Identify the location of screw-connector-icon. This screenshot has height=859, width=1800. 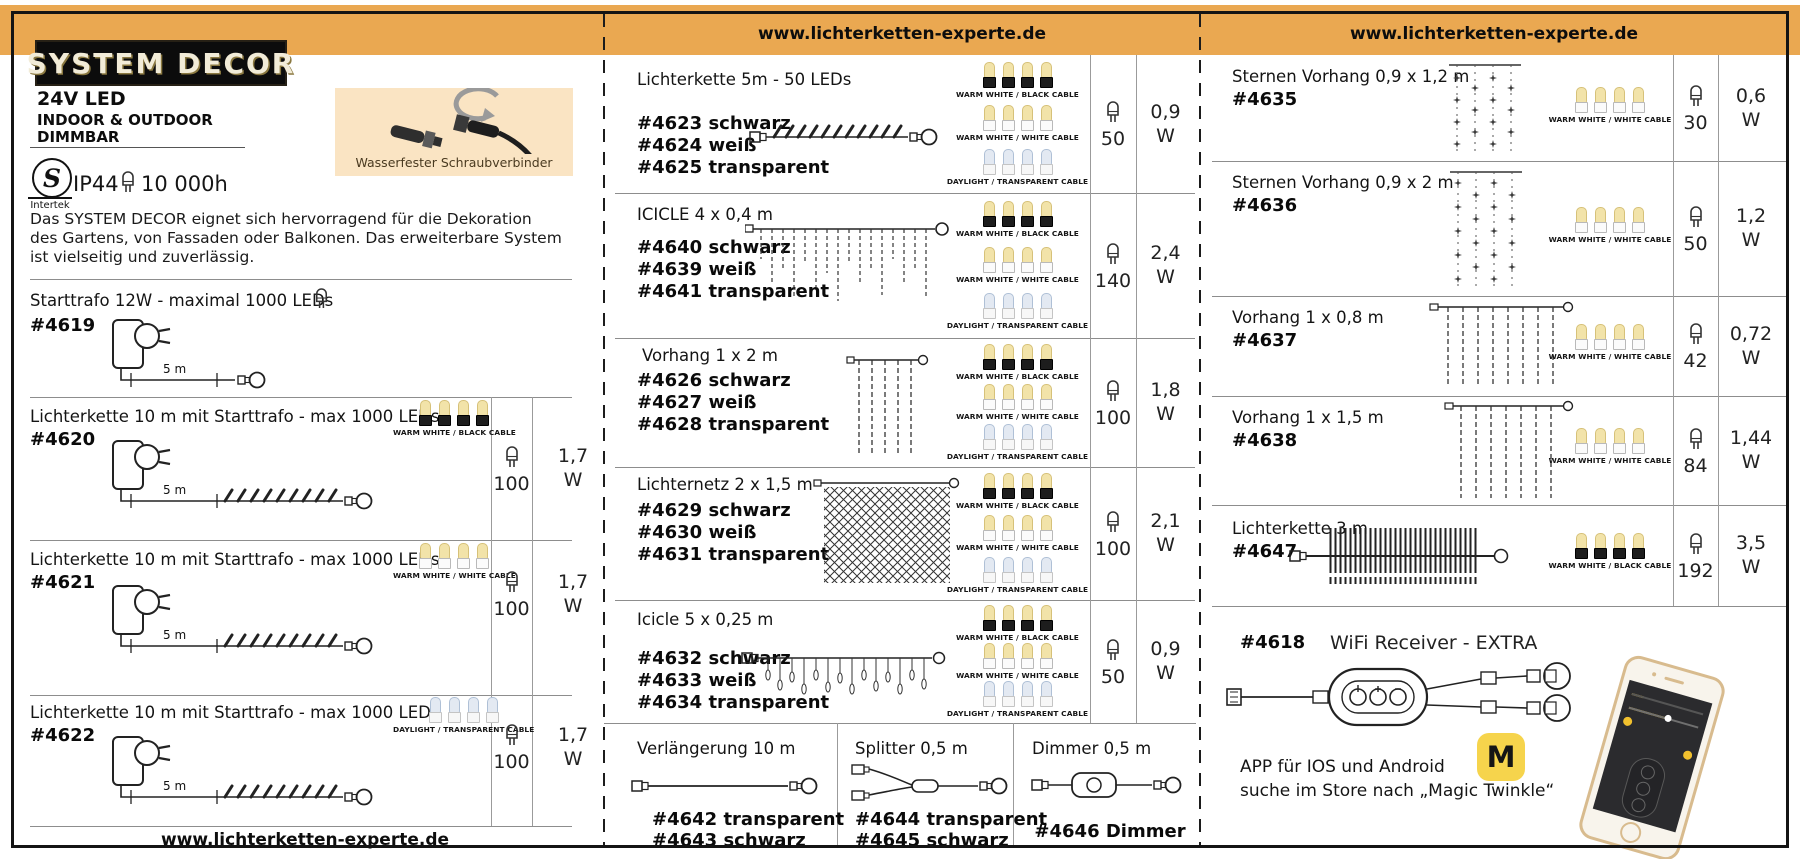
(462, 123).